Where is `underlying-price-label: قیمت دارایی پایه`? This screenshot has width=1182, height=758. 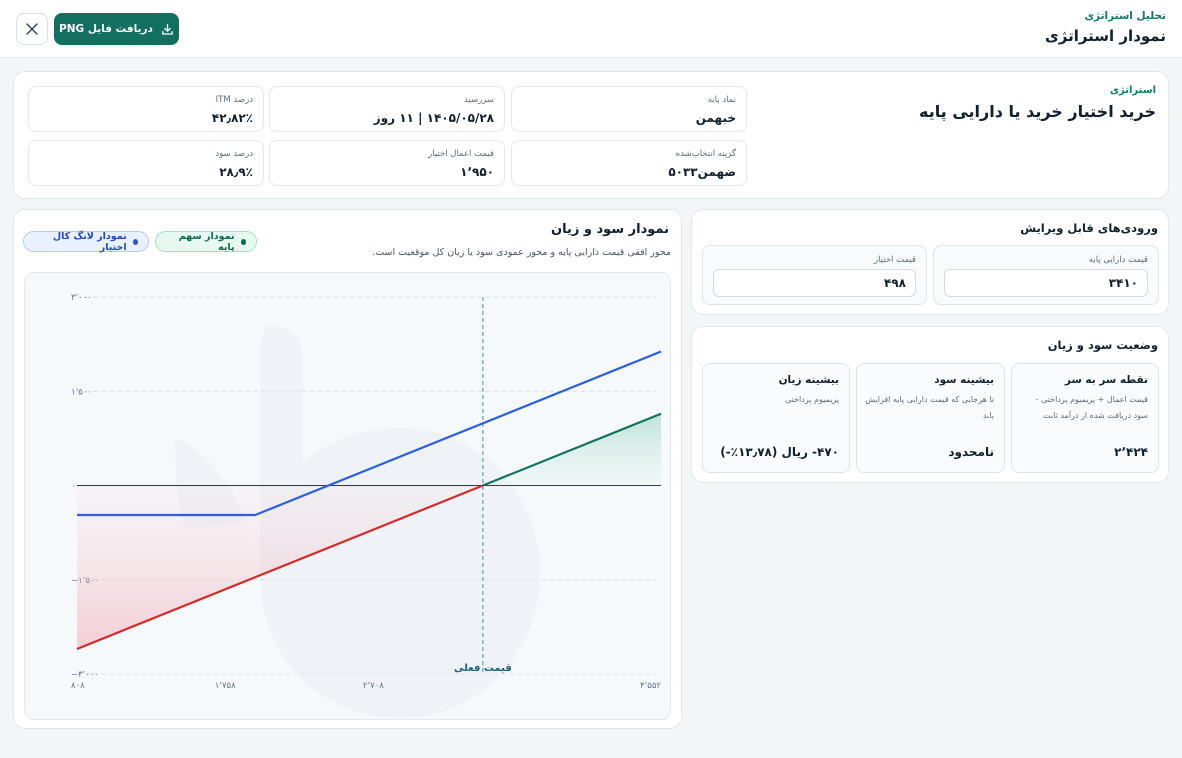
underlying-price-label: قیمت دارایی پایه is located at coordinates (1118, 260).